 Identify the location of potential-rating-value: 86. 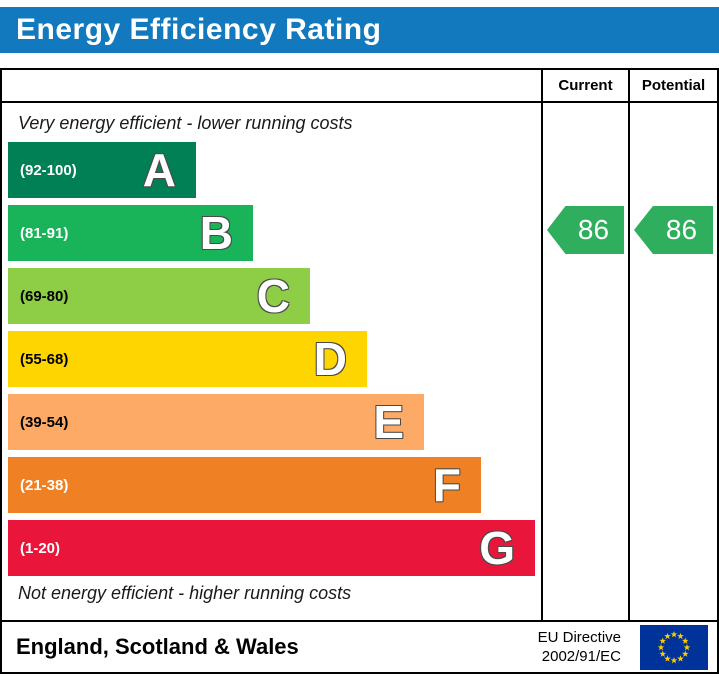
(681, 229).